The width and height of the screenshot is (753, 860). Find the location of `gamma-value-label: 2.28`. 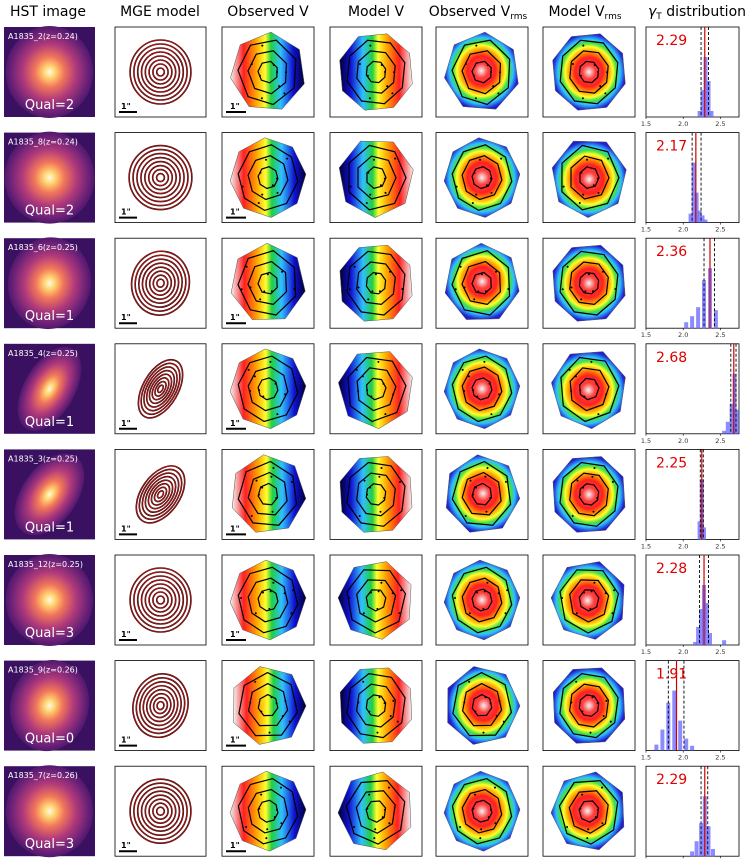

gamma-value-label: 2.28 is located at coordinates (671, 569).